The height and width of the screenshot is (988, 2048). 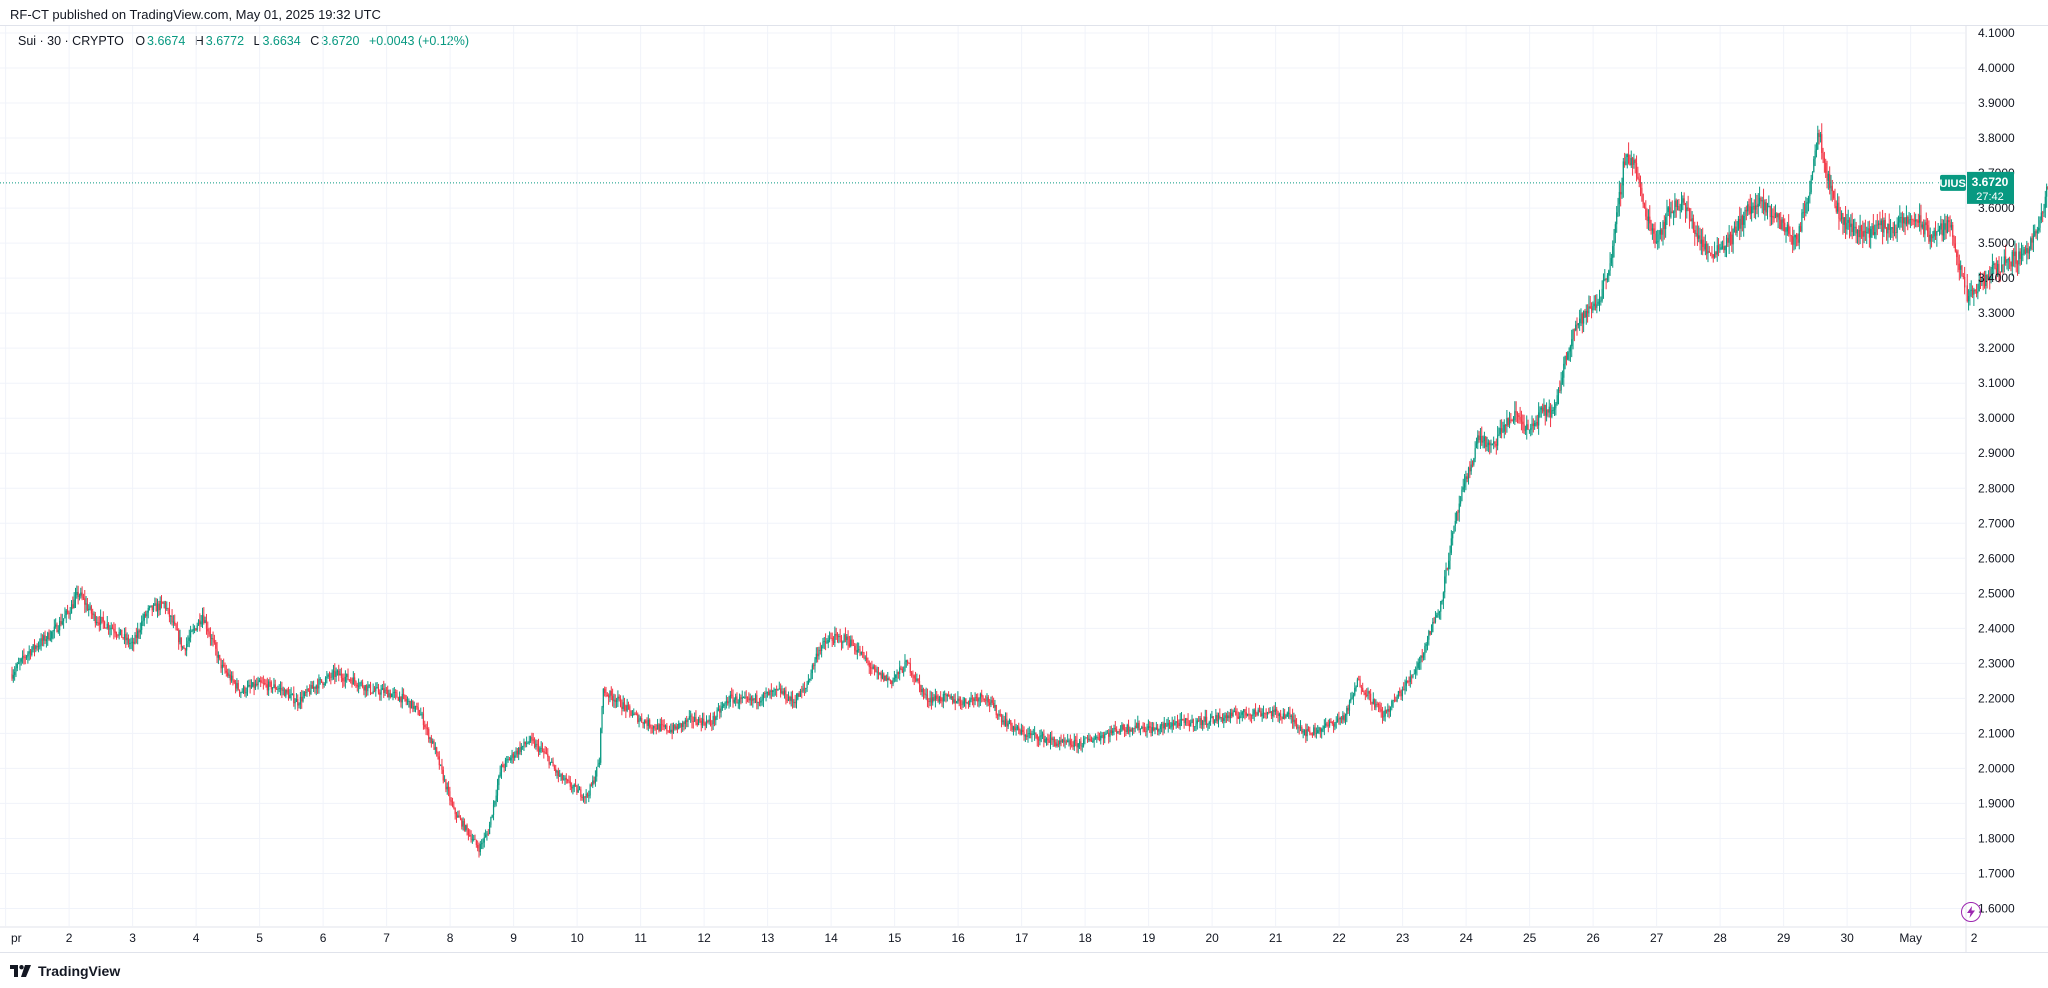 I want to click on countdown-label: 27:42, so click(x=1990, y=197).